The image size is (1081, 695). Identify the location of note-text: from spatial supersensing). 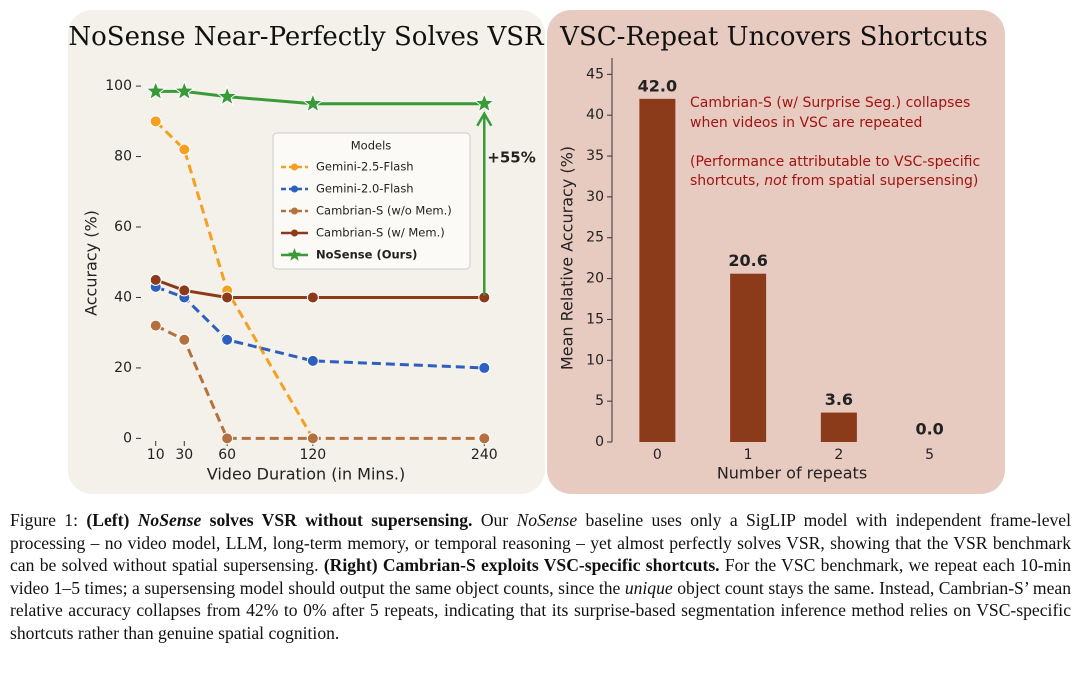
(882, 181).